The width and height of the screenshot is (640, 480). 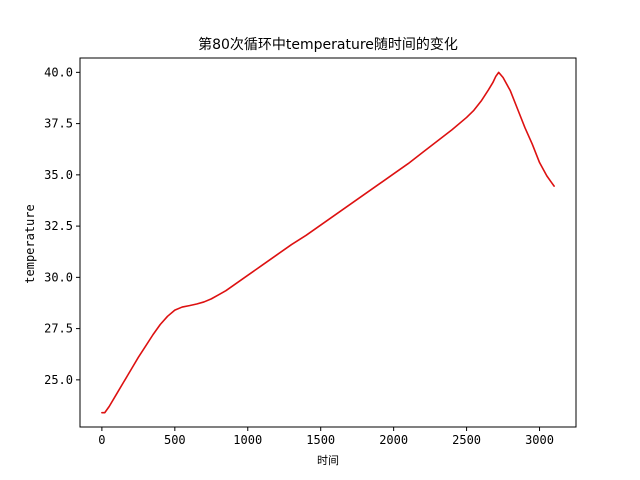 What do you see at coordinates (58, 329) in the screenshot?
I see `y-tick-label: 27.5` at bounding box center [58, 329].